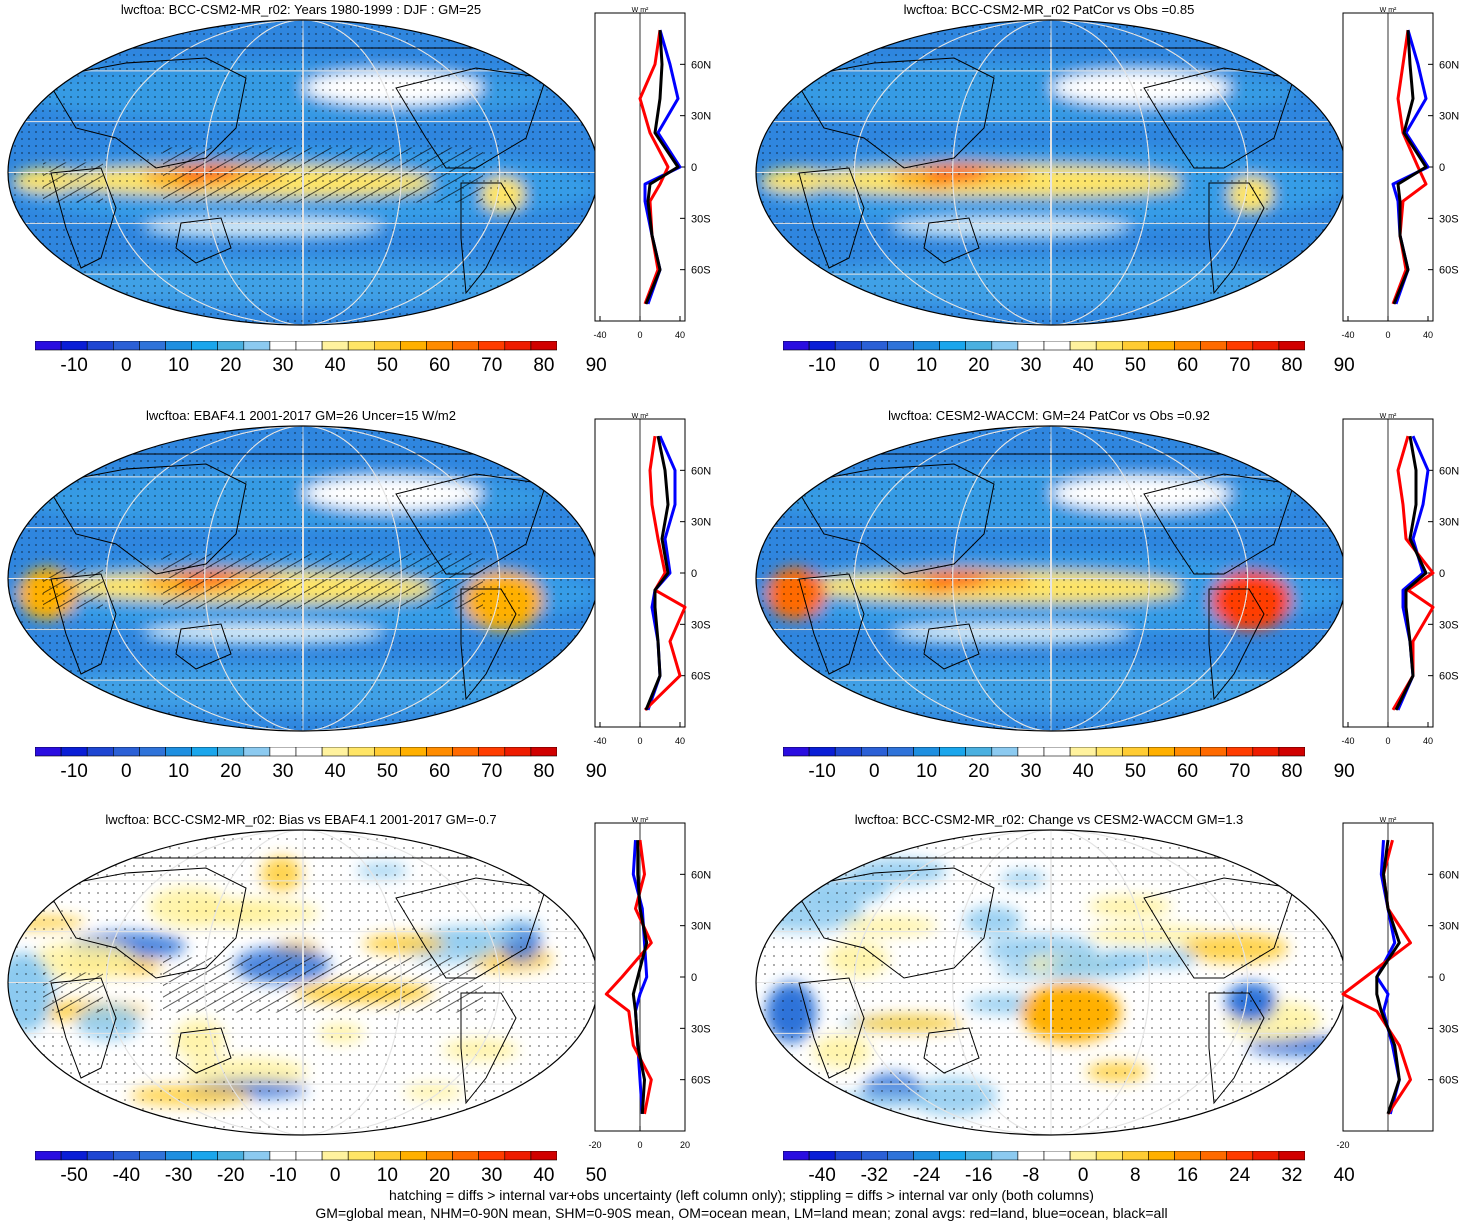  I want to click on colorbar-tick-label: 20, so click(979, 771).